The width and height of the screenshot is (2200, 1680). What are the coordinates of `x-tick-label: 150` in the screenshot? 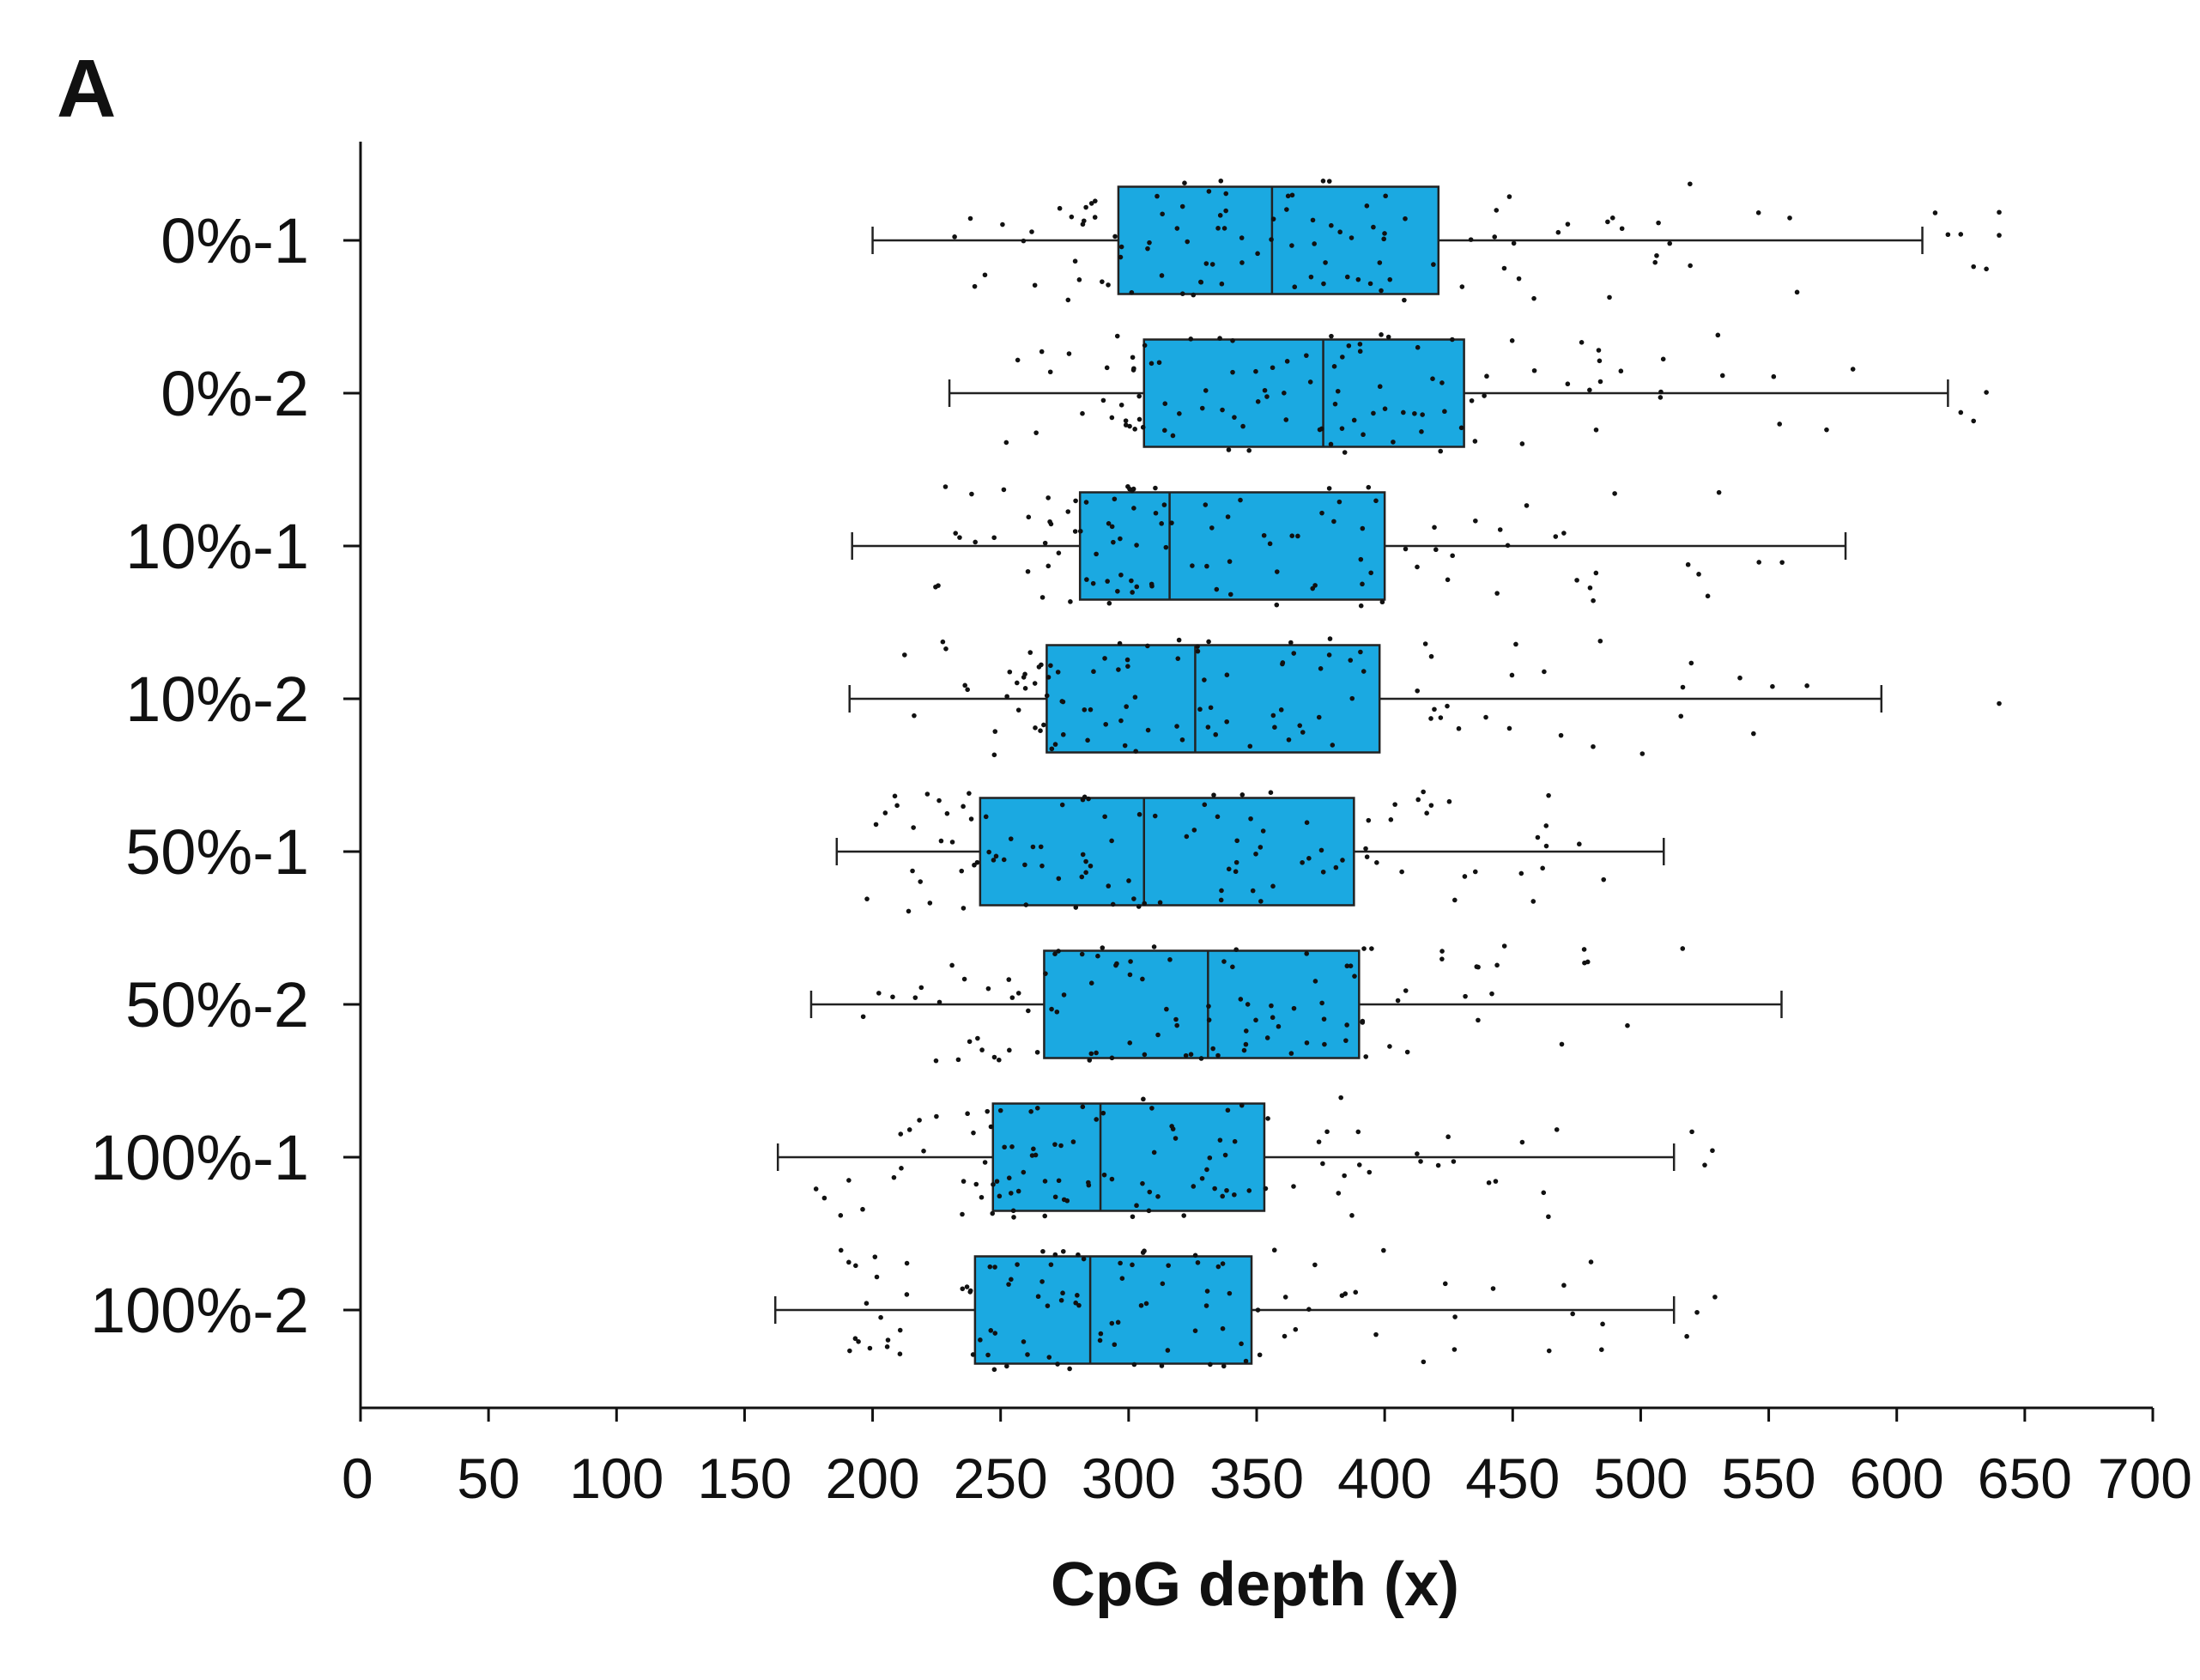 It's located at (744, 1478).